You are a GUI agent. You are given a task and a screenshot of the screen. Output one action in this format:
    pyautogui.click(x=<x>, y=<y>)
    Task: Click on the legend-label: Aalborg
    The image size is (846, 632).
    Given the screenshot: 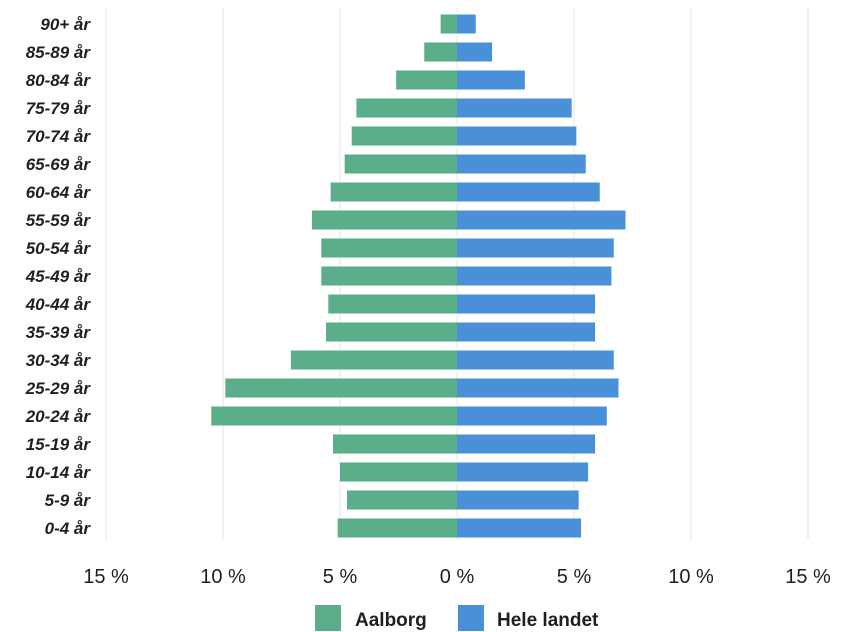 What is the action you would take?
    pyautogui.click(x=391, y=620)
    